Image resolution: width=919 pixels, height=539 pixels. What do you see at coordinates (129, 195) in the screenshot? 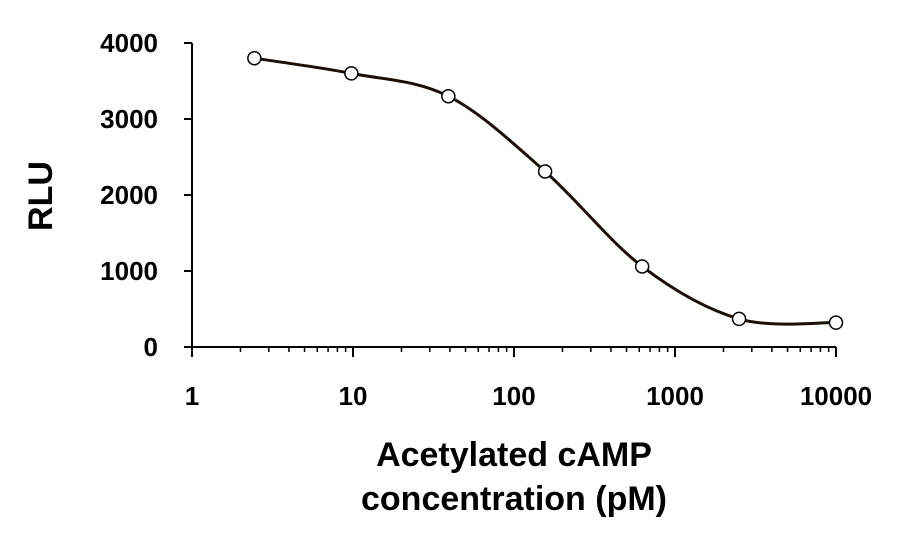
I see `y-tick-label: 2000` at bounding box center [129, 195].